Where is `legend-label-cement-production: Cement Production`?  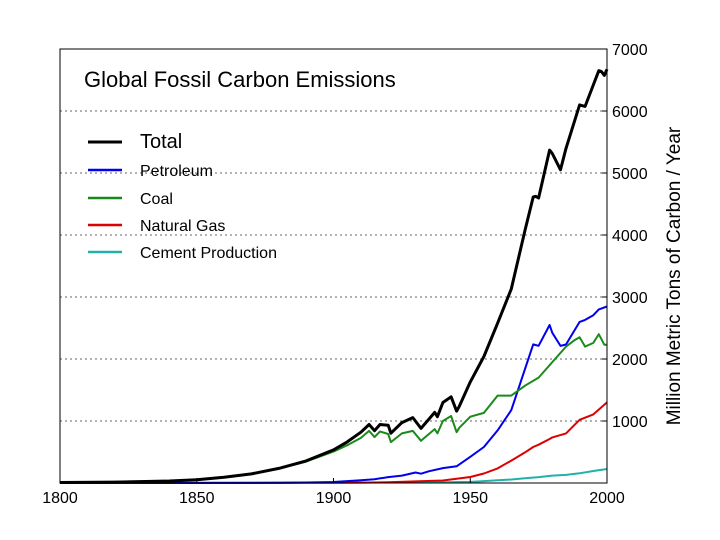
legend-label-cement-production: Cement Production is located at coordinates (208, 253).